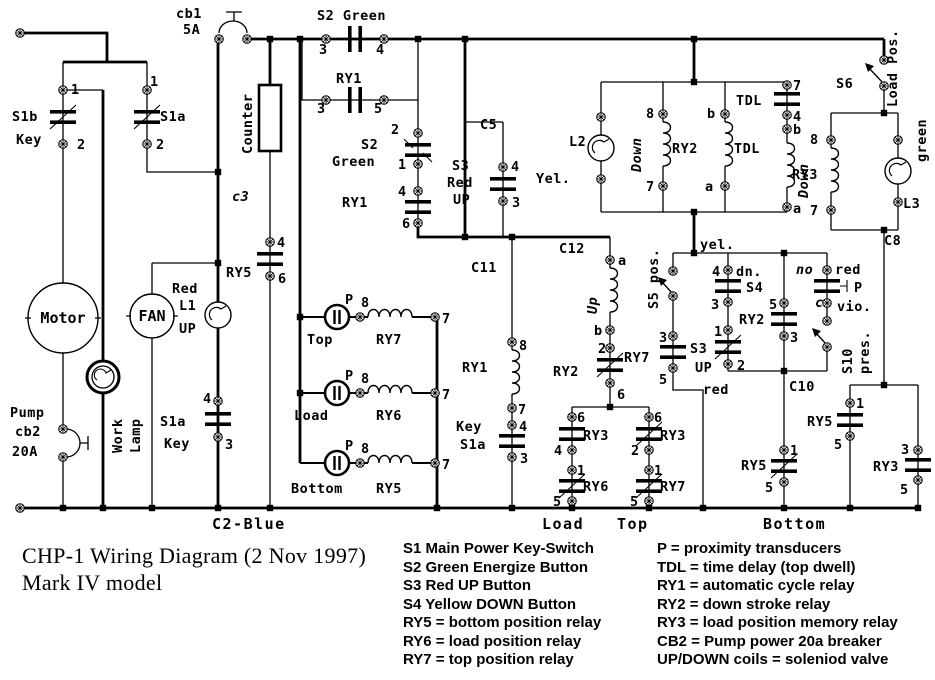 The height and width of the screenshot is (680, 935). What do you see at coordinates (492, 641) in the screenshot?
I see `legend-item: RY6 = load position relay` at bounding box center [492, 641].